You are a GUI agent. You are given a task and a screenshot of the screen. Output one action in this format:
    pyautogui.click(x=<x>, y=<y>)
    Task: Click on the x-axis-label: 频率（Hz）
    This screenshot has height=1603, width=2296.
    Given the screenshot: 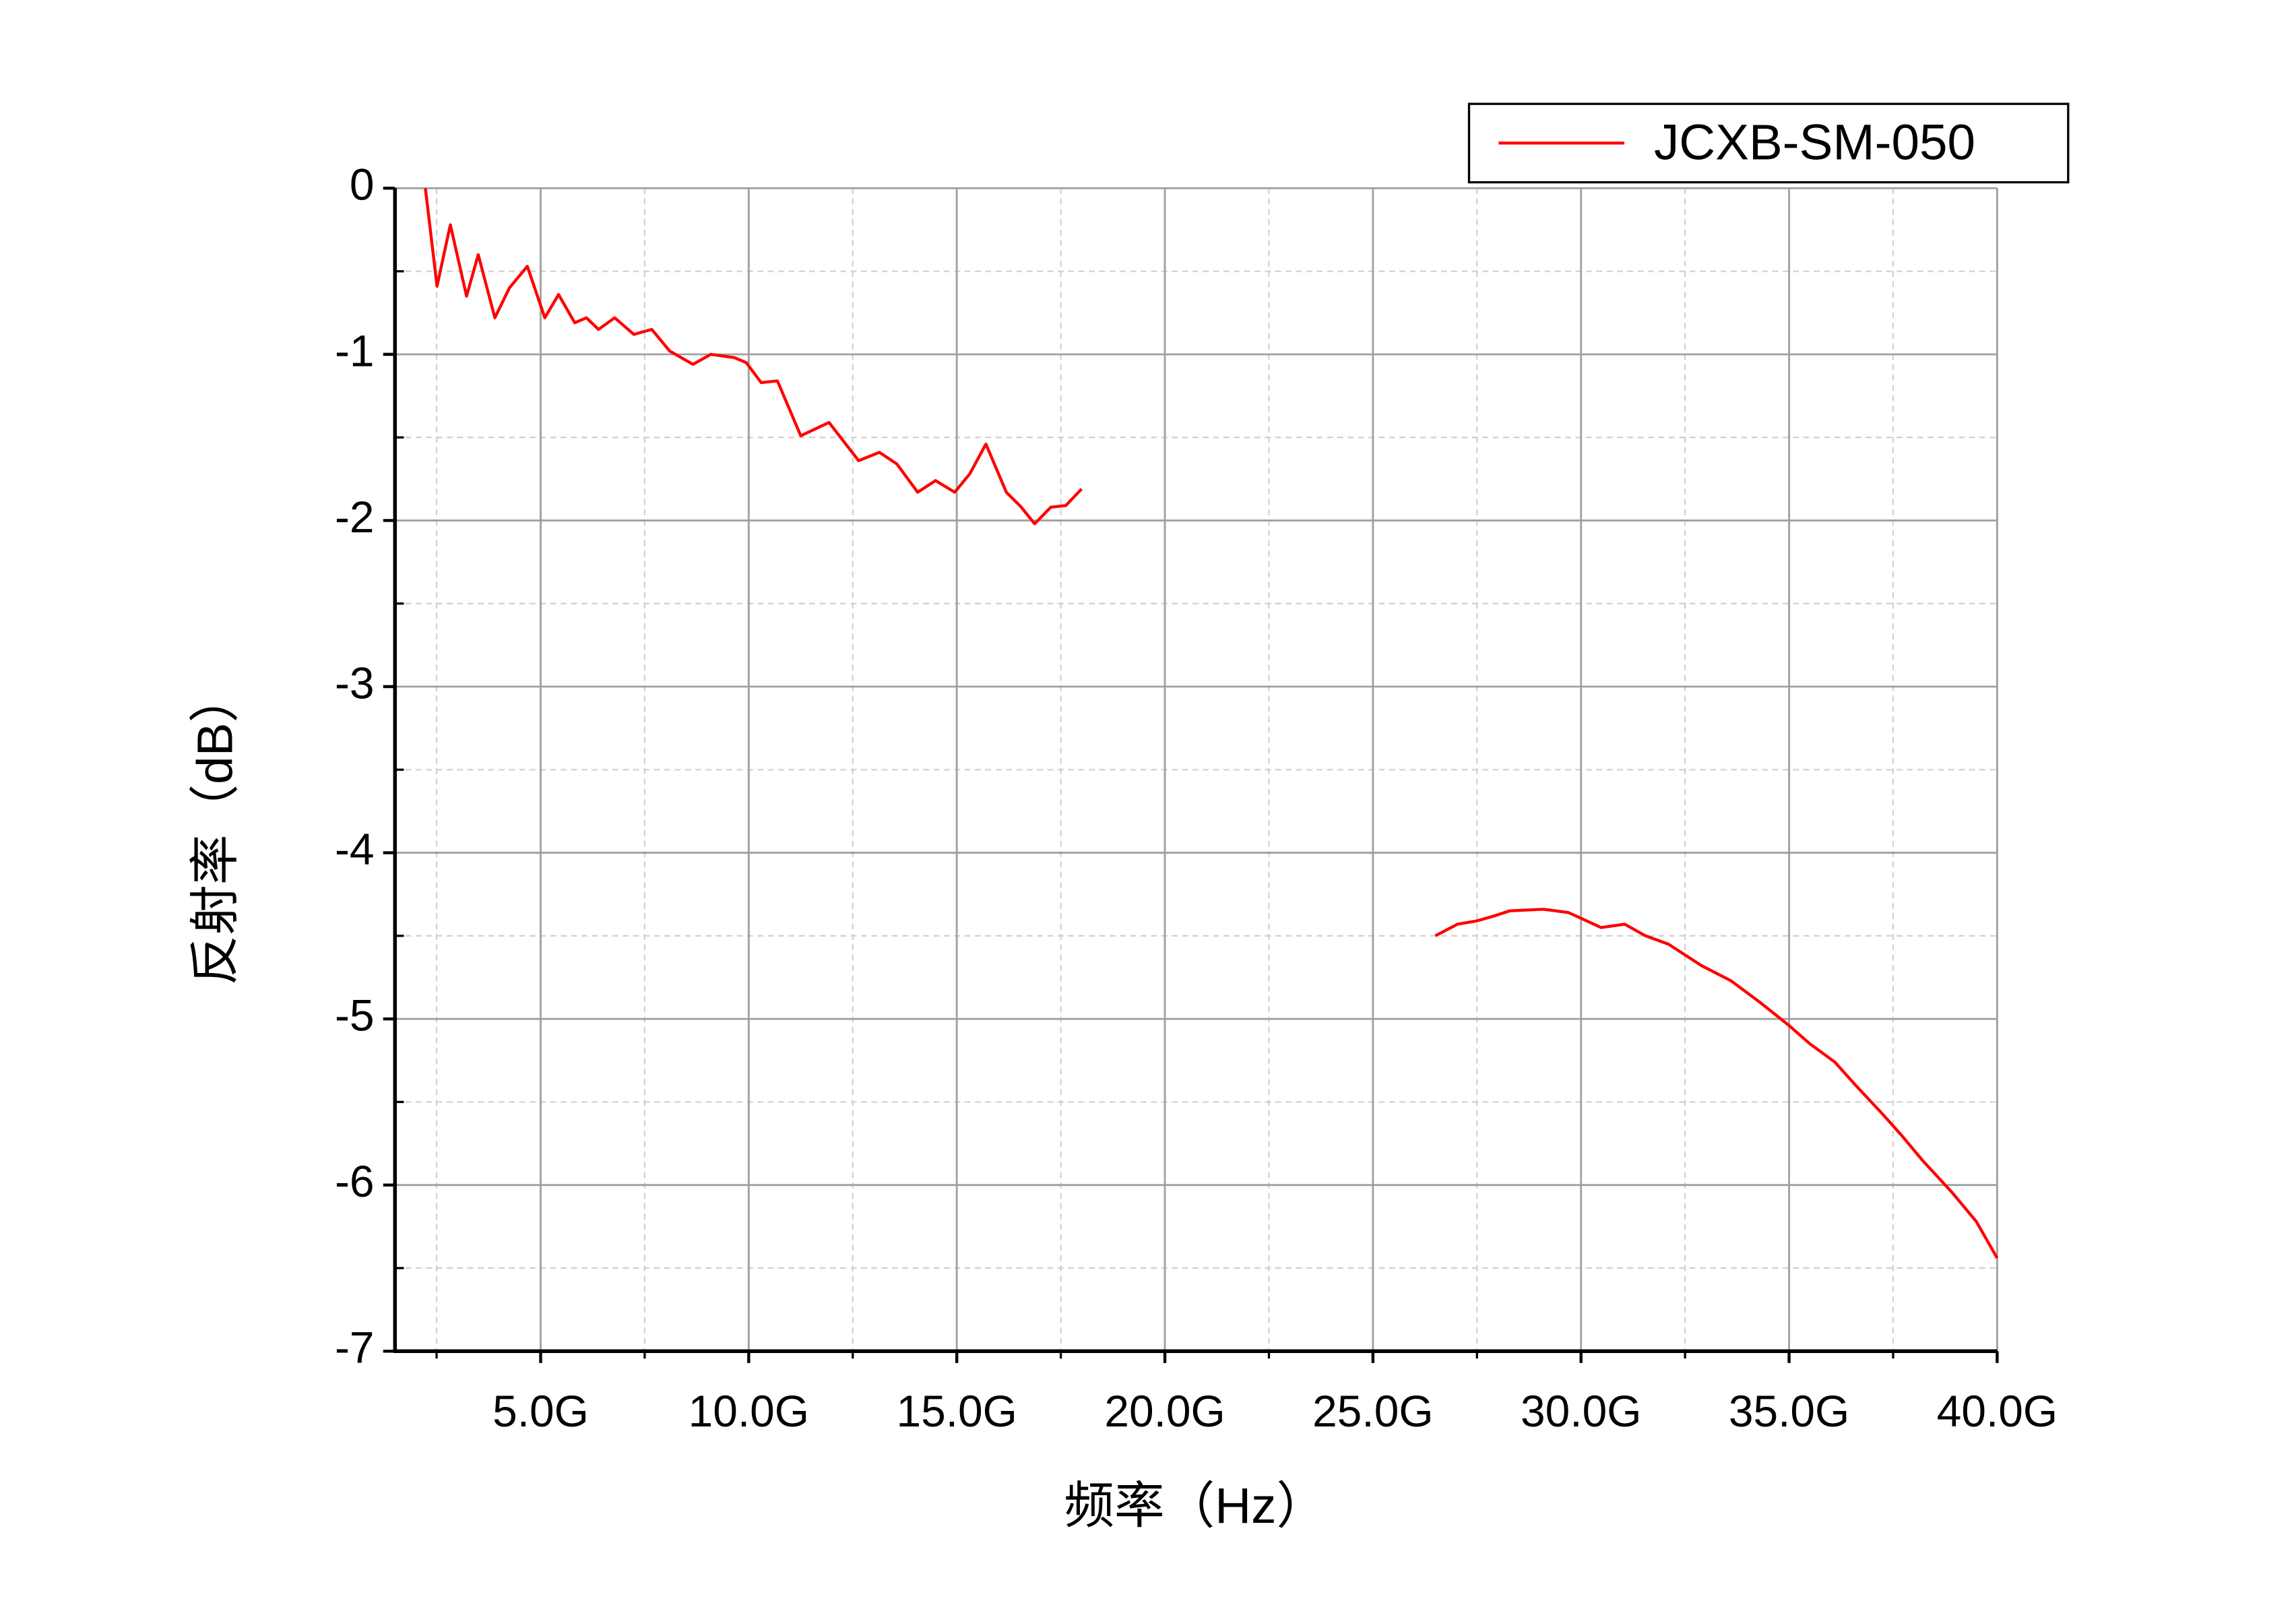 What is the action you would take?
    pyautogui.click(x=1195, y=1505)
    